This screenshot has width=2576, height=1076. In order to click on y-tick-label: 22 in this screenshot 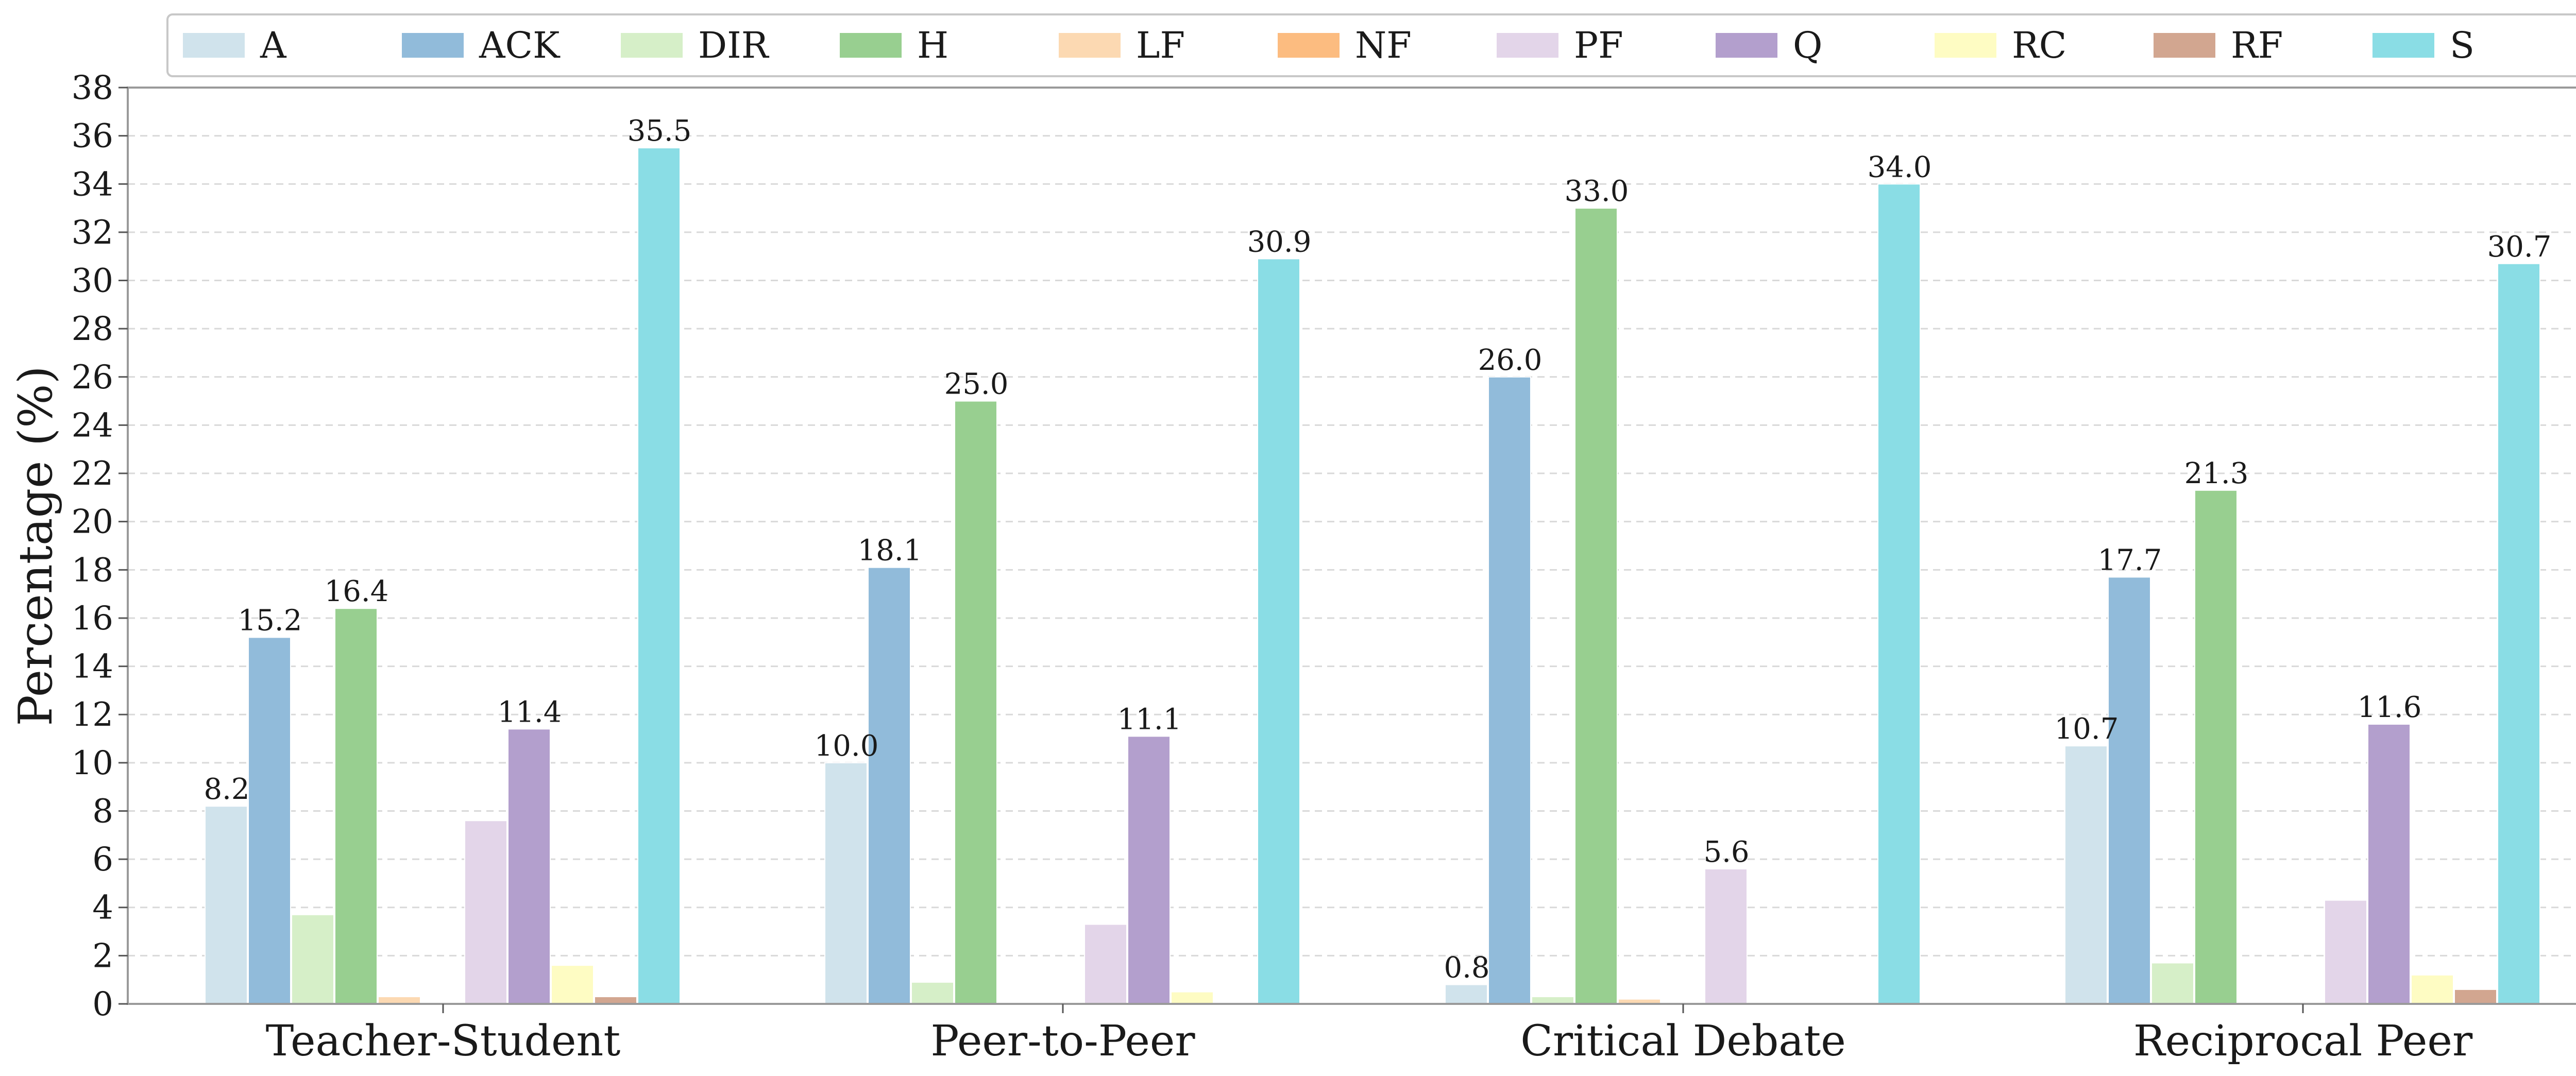, I will do `click(92, 474)`.